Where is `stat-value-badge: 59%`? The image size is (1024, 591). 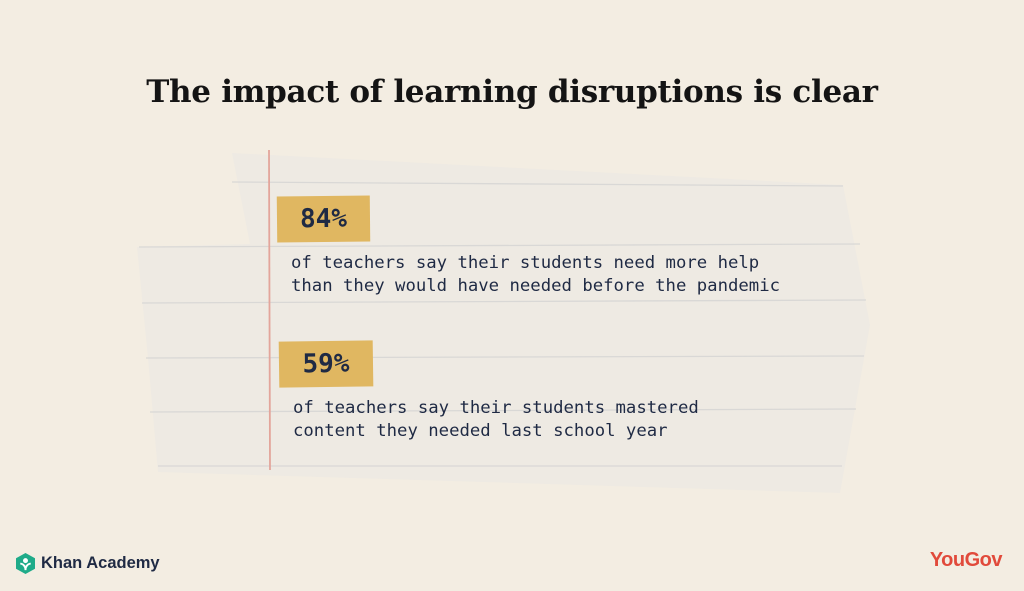
stat-value-badge: 59% is located at coordinates (326, 364).